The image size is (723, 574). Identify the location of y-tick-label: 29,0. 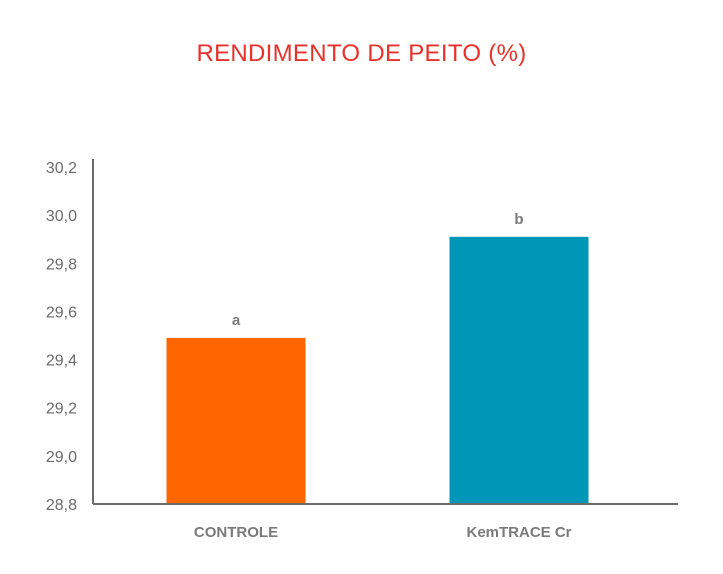
(61, 457).